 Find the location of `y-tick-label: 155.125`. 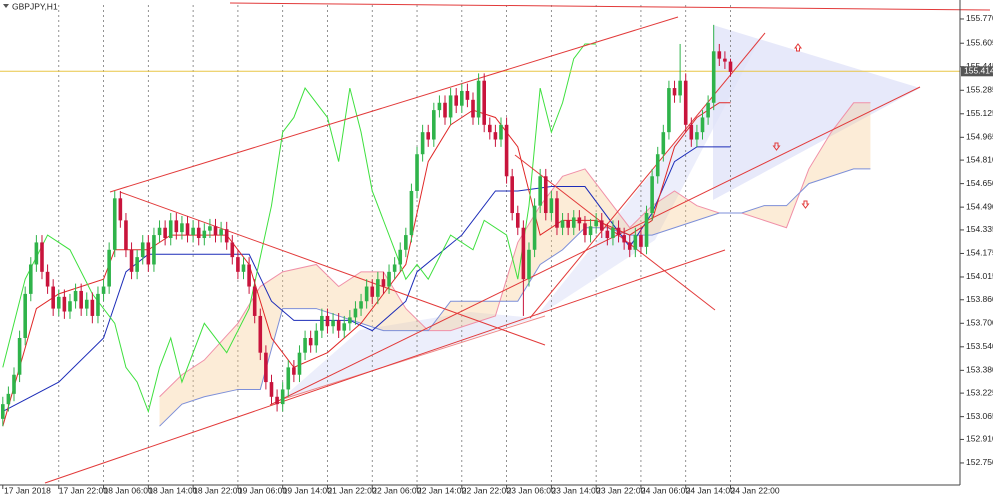

y-tick-label: 155.125 is located at coordinates (979, 113).